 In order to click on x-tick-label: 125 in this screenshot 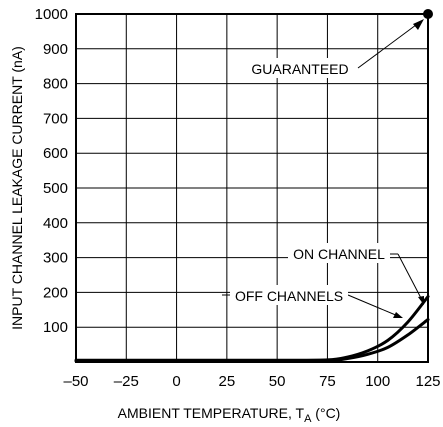, I will do `click(427, 381)`.